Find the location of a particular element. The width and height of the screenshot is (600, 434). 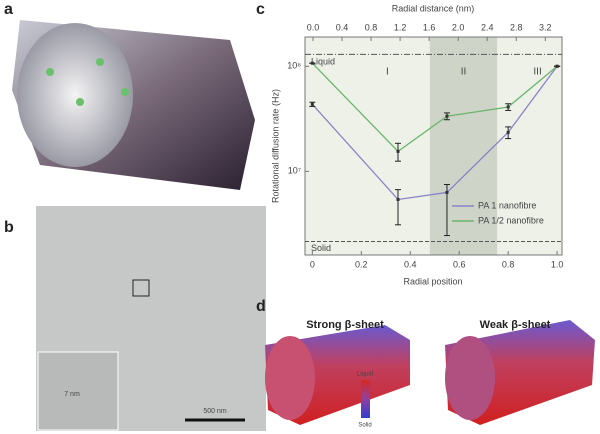

colorbar-label: Solid is located at coordinates (364, 426).